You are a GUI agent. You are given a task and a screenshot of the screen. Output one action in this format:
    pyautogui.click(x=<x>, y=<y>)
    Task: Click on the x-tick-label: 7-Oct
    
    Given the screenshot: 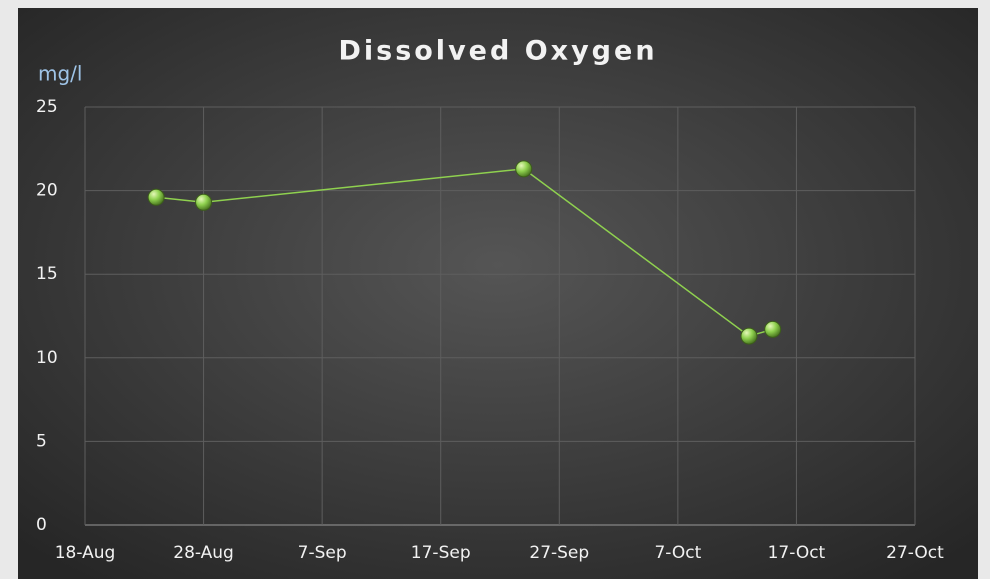 What is the action you would take?
    pyautogui.click(x=677, y=553)
    